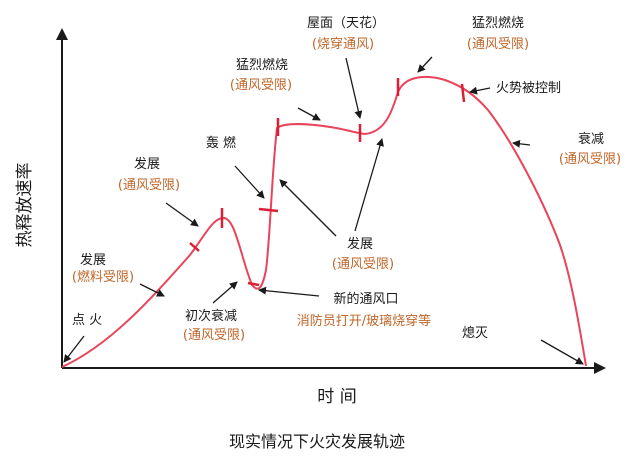  Describe the element at coordinates (289, 291) in the screenshot. I see `arrow-new-vent` at that location.